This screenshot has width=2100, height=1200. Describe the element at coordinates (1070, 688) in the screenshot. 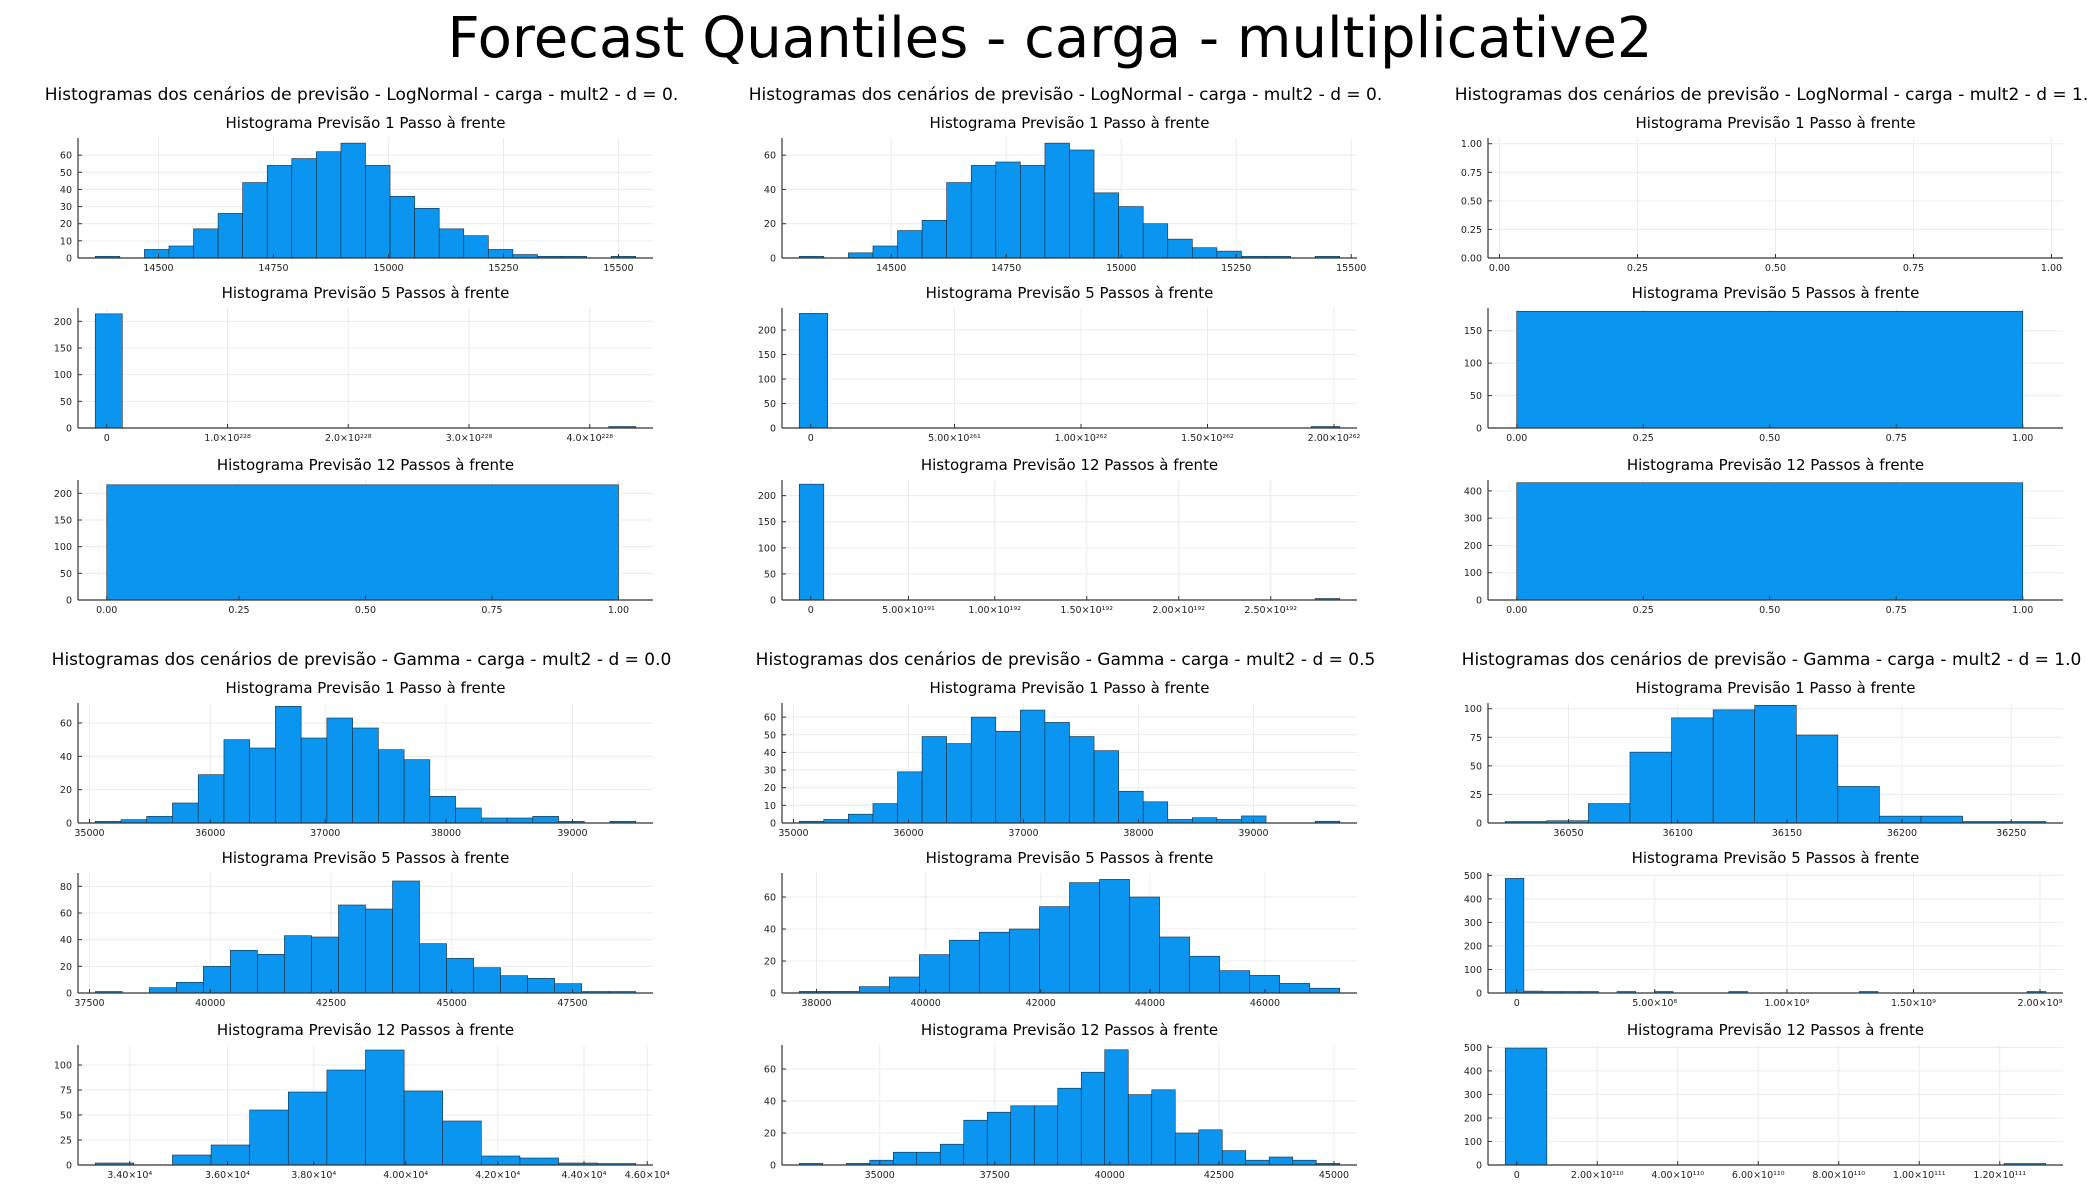

I see `chart-title: Histograma Previsão 1 Passo à frente` at that location.